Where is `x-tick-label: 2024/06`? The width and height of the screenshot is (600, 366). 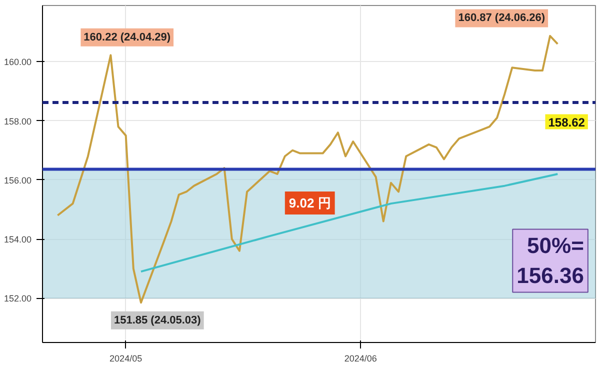
x-tick-label: 2024/06 is located at coordinates (360, 359).